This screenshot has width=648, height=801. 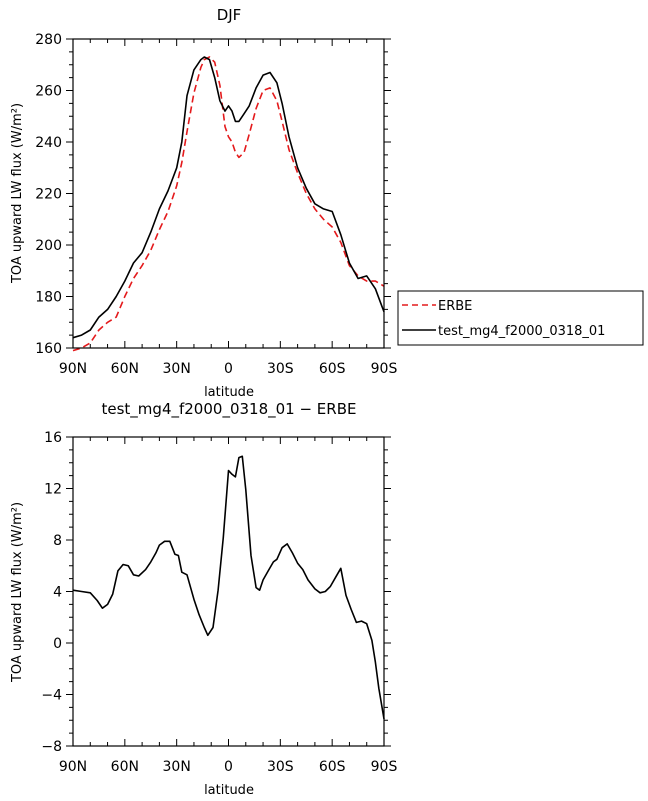 What do you see at coordinates (51, 696) in the screenshot?
I see `y-tick-label: −4` at bounding box center [51, 696].